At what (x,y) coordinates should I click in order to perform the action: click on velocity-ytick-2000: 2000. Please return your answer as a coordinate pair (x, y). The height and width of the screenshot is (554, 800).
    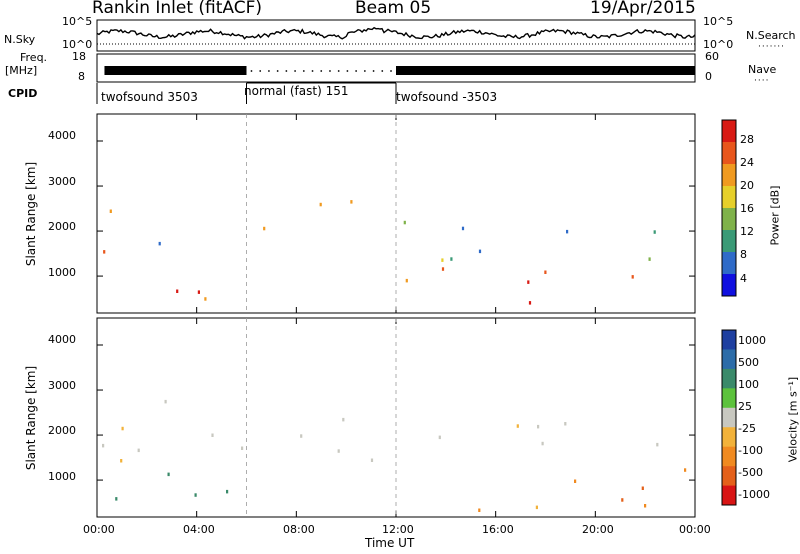
    Looking at the image, I should click on (62, 430).